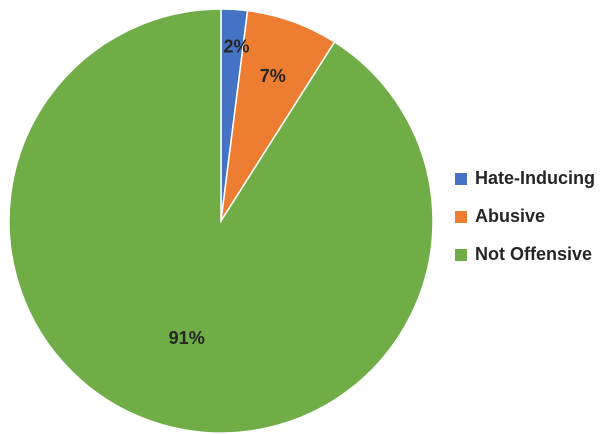 The height and width of the screenshot is (434, 614). What do you see at coordinates (227, 192) in the screenshot?
I see `pie-data-labels: 2% 7% 91%` at bounding box center [227, 192].